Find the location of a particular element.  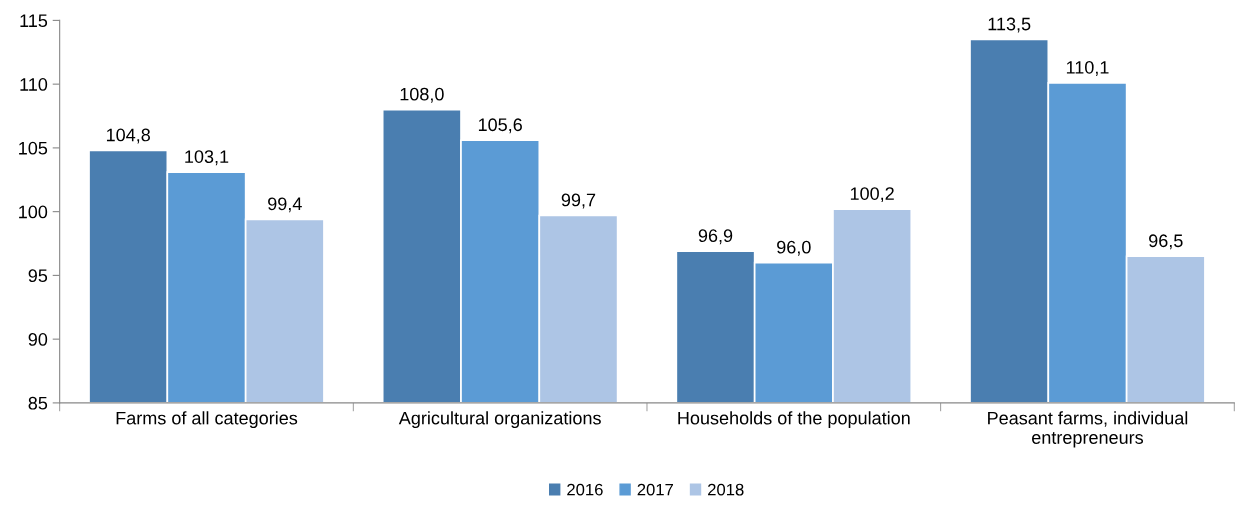

data-label: 113,5 is located at coordinates (1009, 25).